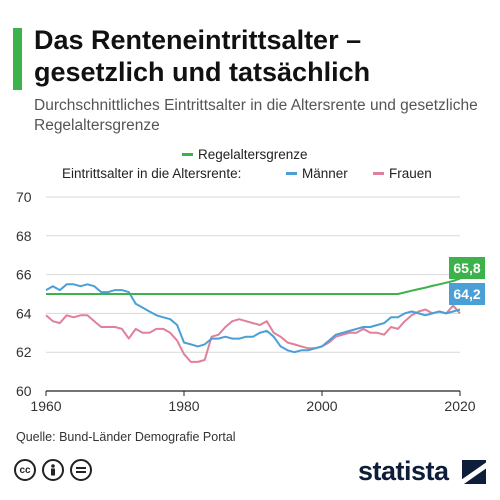 The image size is (500, 500). Describe the element at coordinates (410, 173) in the screenshot. I see `legend-label-frauen: Frauen` at that location.